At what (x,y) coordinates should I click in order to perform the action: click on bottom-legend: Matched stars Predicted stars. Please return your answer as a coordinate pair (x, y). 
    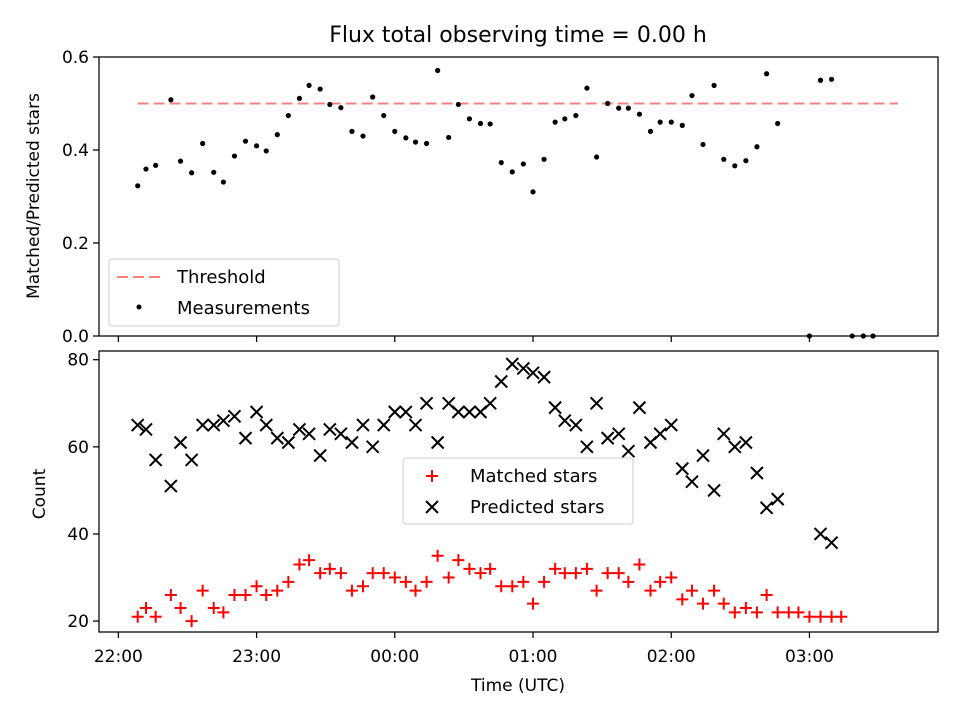
    Looking at the image, I should click on (518, 491).